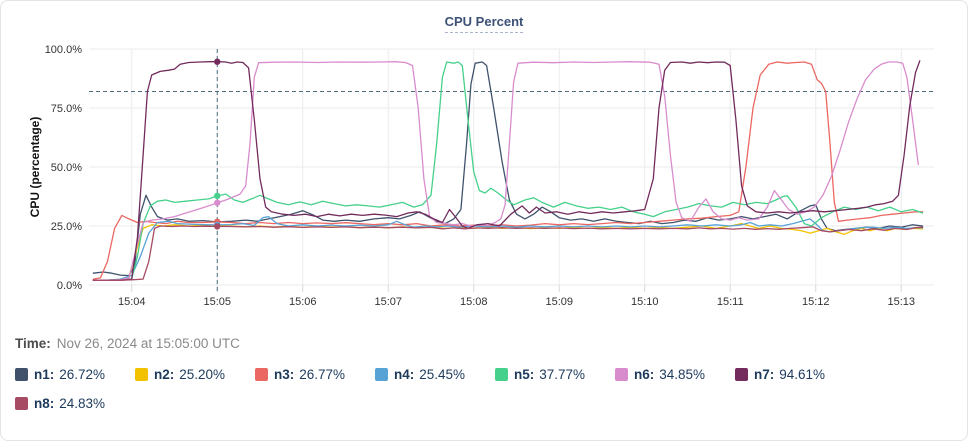  Describe the element at coordinates (132, 302) in the screenshot. I see `x-tick-label: 15:04` at that location.